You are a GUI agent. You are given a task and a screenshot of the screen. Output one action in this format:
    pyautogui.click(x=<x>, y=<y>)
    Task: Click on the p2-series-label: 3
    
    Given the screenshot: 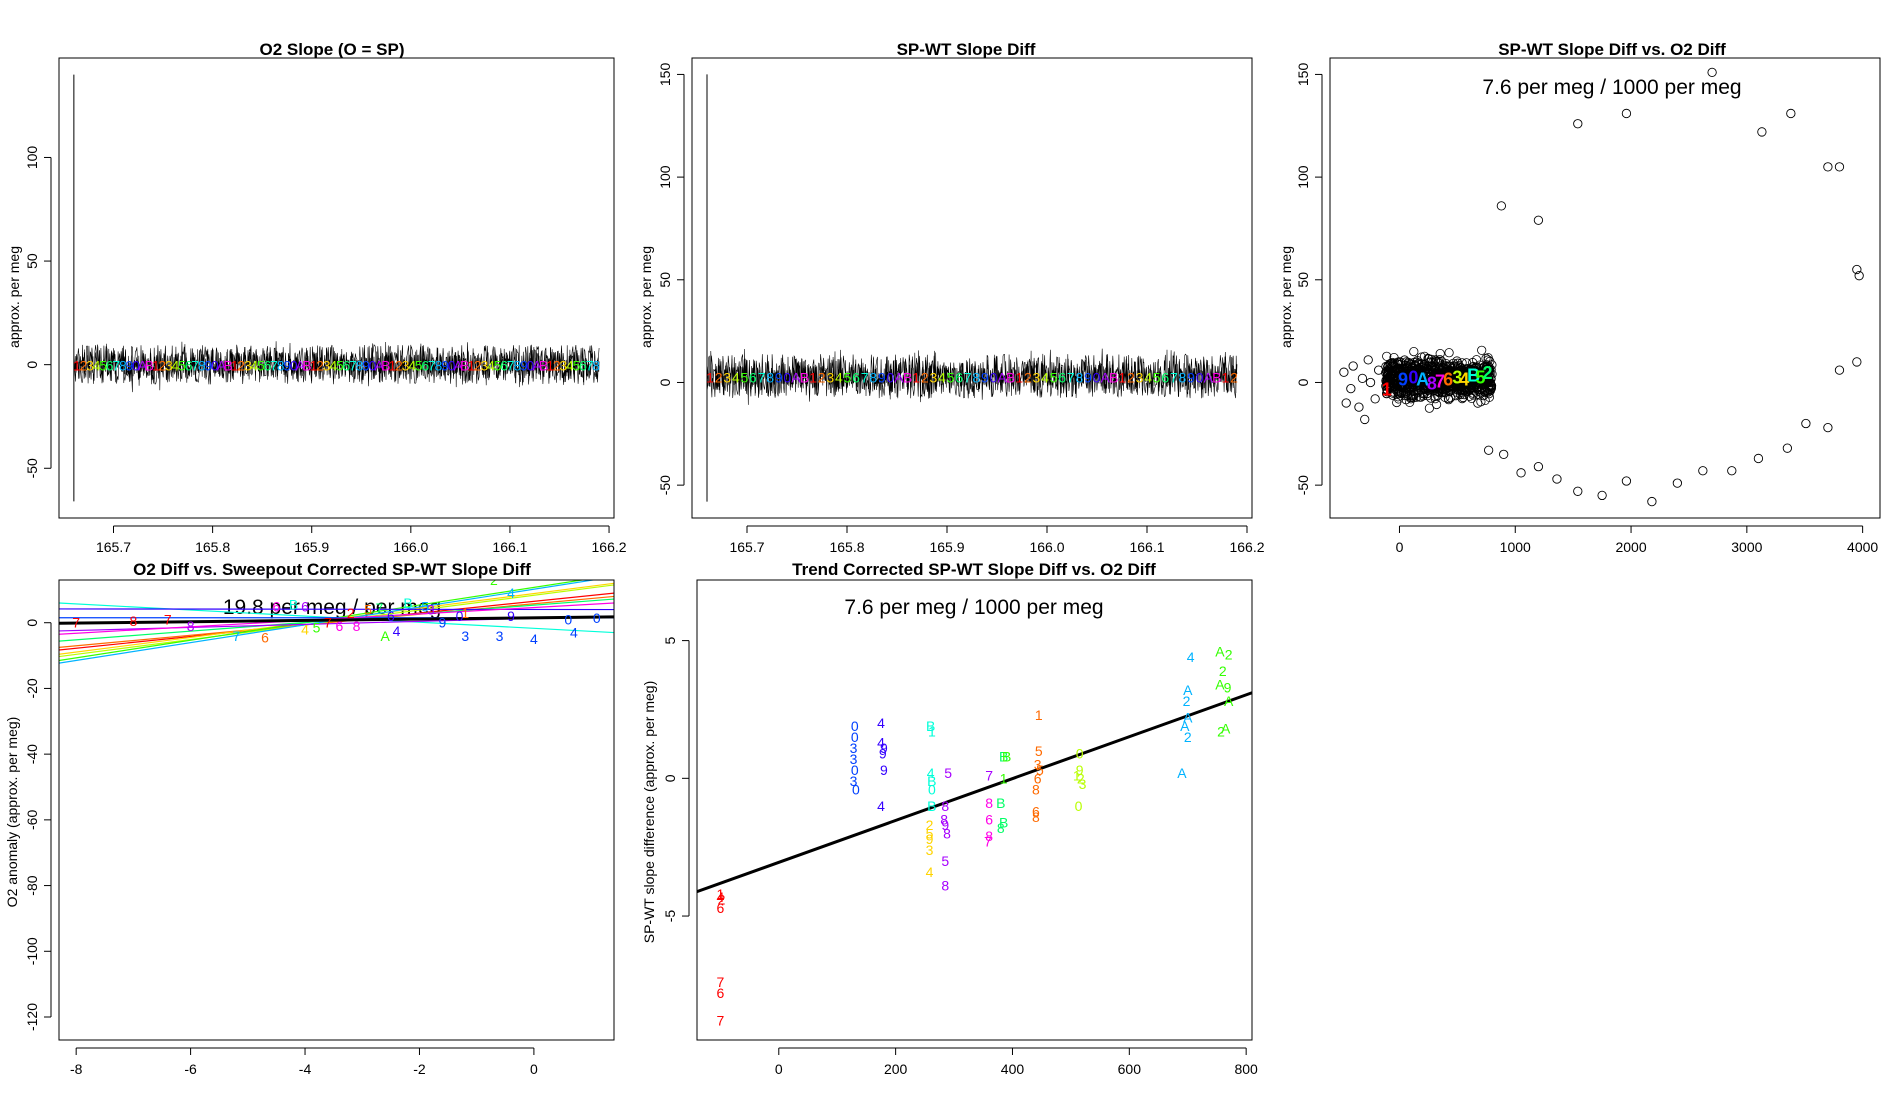 What is the action you would take?
    pyautogui.click(x=727, y=377)
    